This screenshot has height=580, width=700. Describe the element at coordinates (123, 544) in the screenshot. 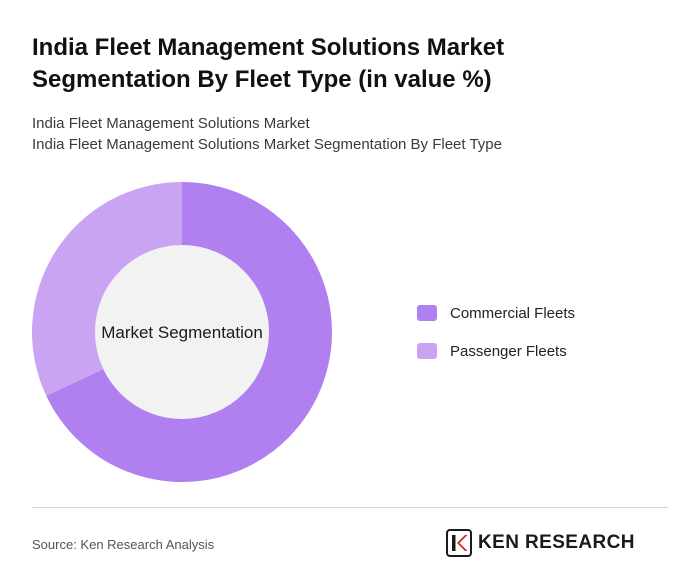

I see `source-text: Source: Ken Research Analysis` at that location.